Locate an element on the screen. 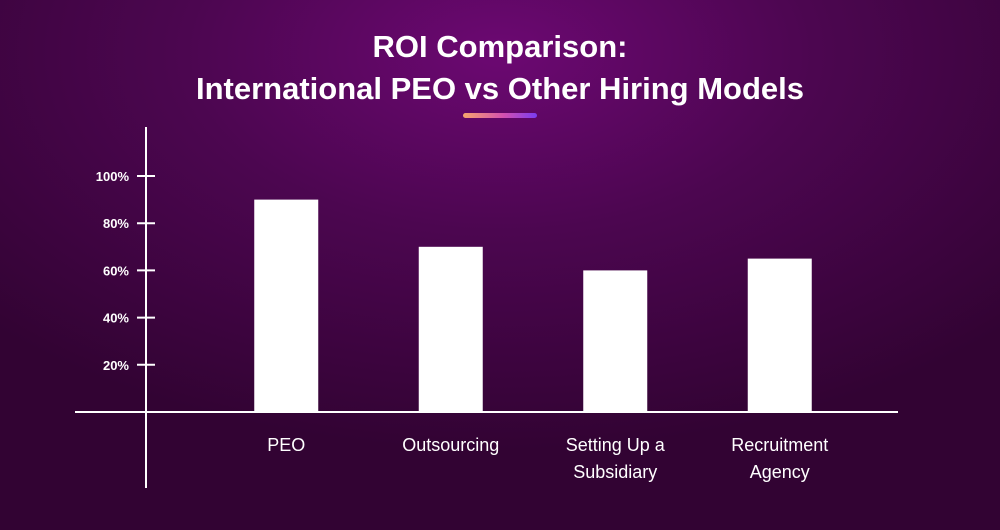 The height and width of the screenshot is (530, 1000). y-tick-label: 100% is located at coordinates (113, 176).